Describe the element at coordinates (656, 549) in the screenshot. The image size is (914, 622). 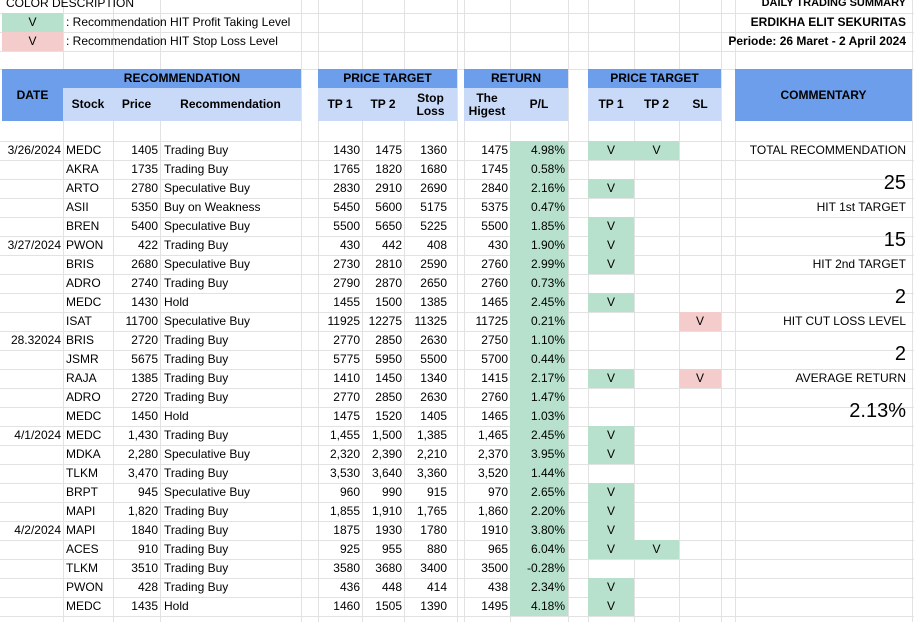
I see `hit-tp2-cell: V` at that location.